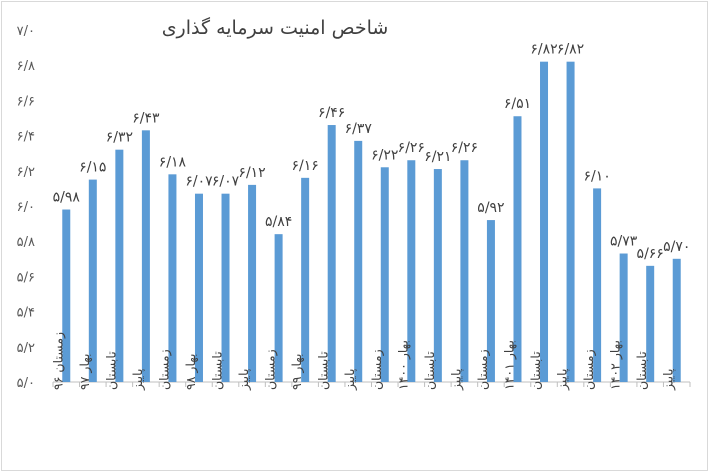  What do you see at coordinates (509, 365) in the screenshot?
I see `x-category-label: بهار ۱۴۰۱` at bounding box center [509, 365].